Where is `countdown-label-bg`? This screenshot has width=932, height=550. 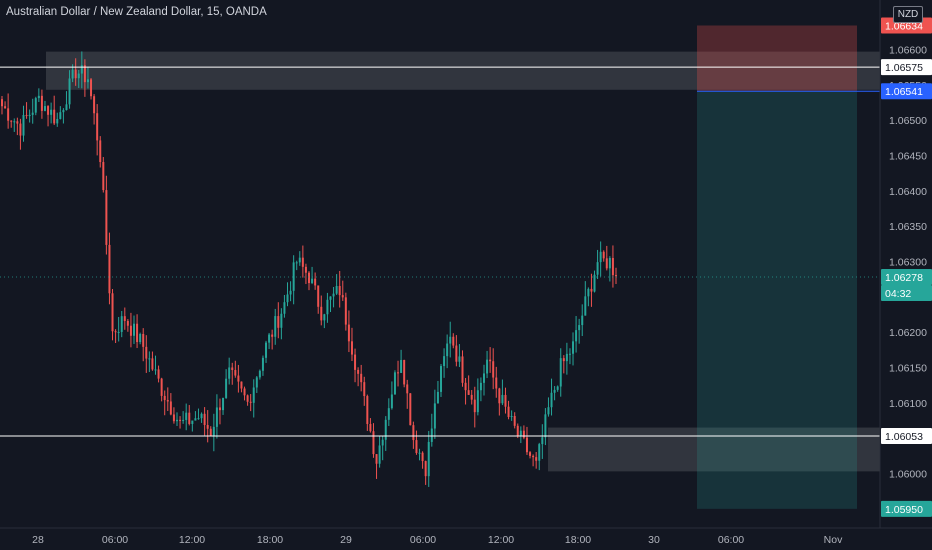 countdown-label-bg is located at coordinates (906, 293).